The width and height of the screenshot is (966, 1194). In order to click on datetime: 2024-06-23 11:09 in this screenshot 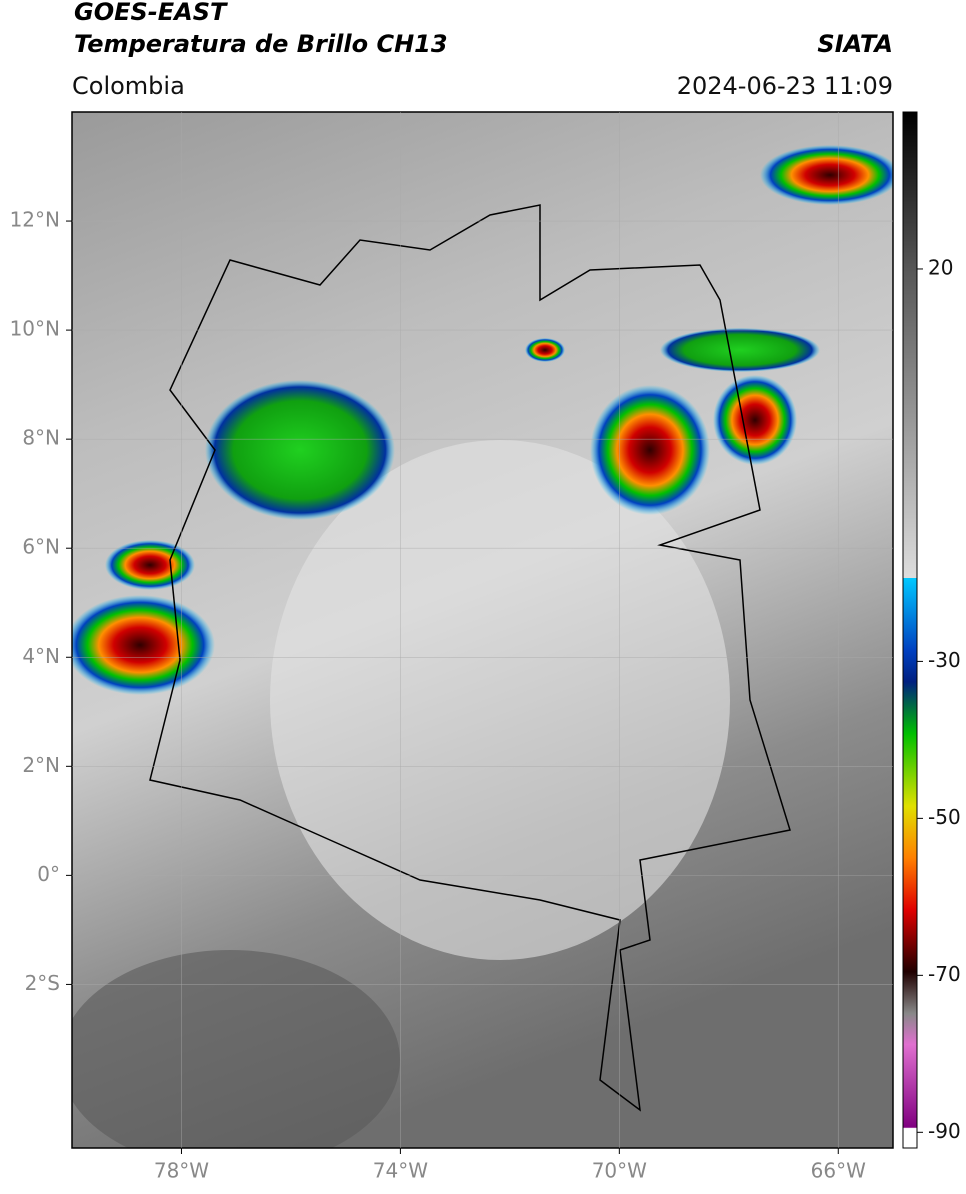, I will do `click(785, 86)`.